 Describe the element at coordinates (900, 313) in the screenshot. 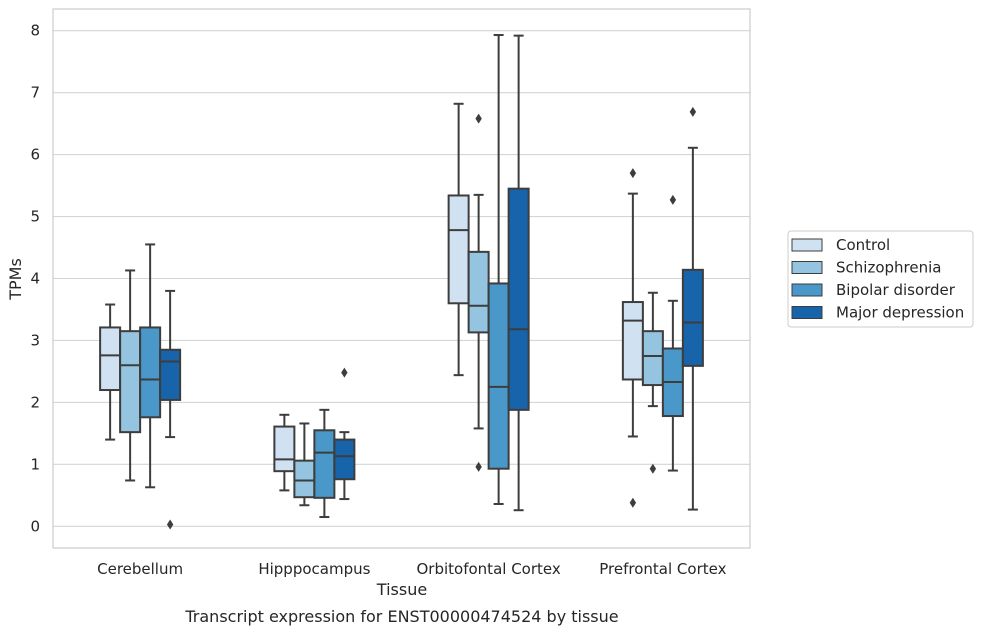

I see `legend-label: Major depression` at that location.